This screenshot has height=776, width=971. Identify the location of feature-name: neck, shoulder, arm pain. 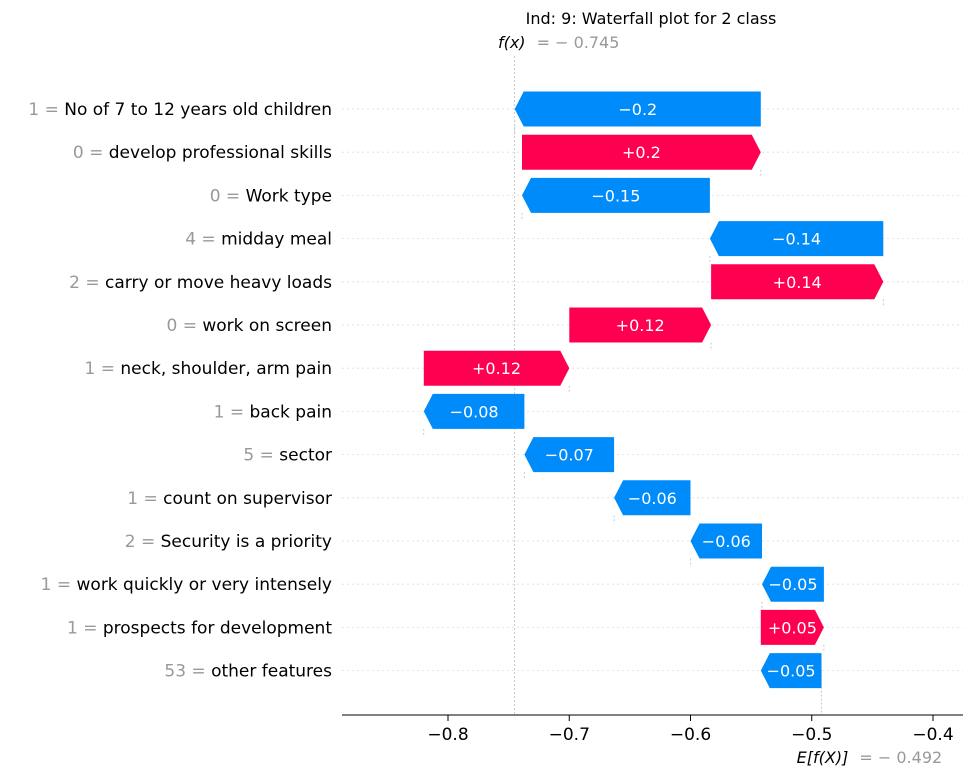
(226, 369).